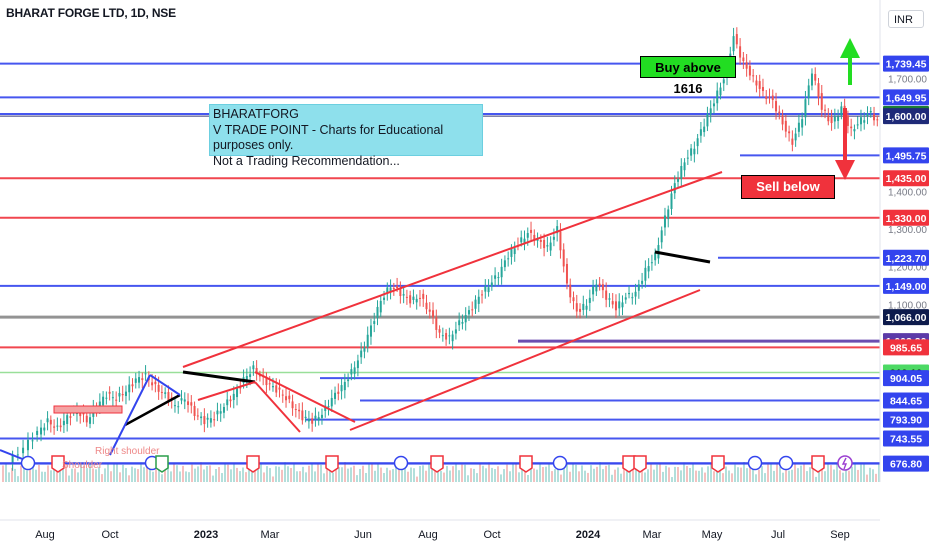 The height and width of the screenshot is (550, 932). I want to click on up-arrow-icon, so click(850, 48).